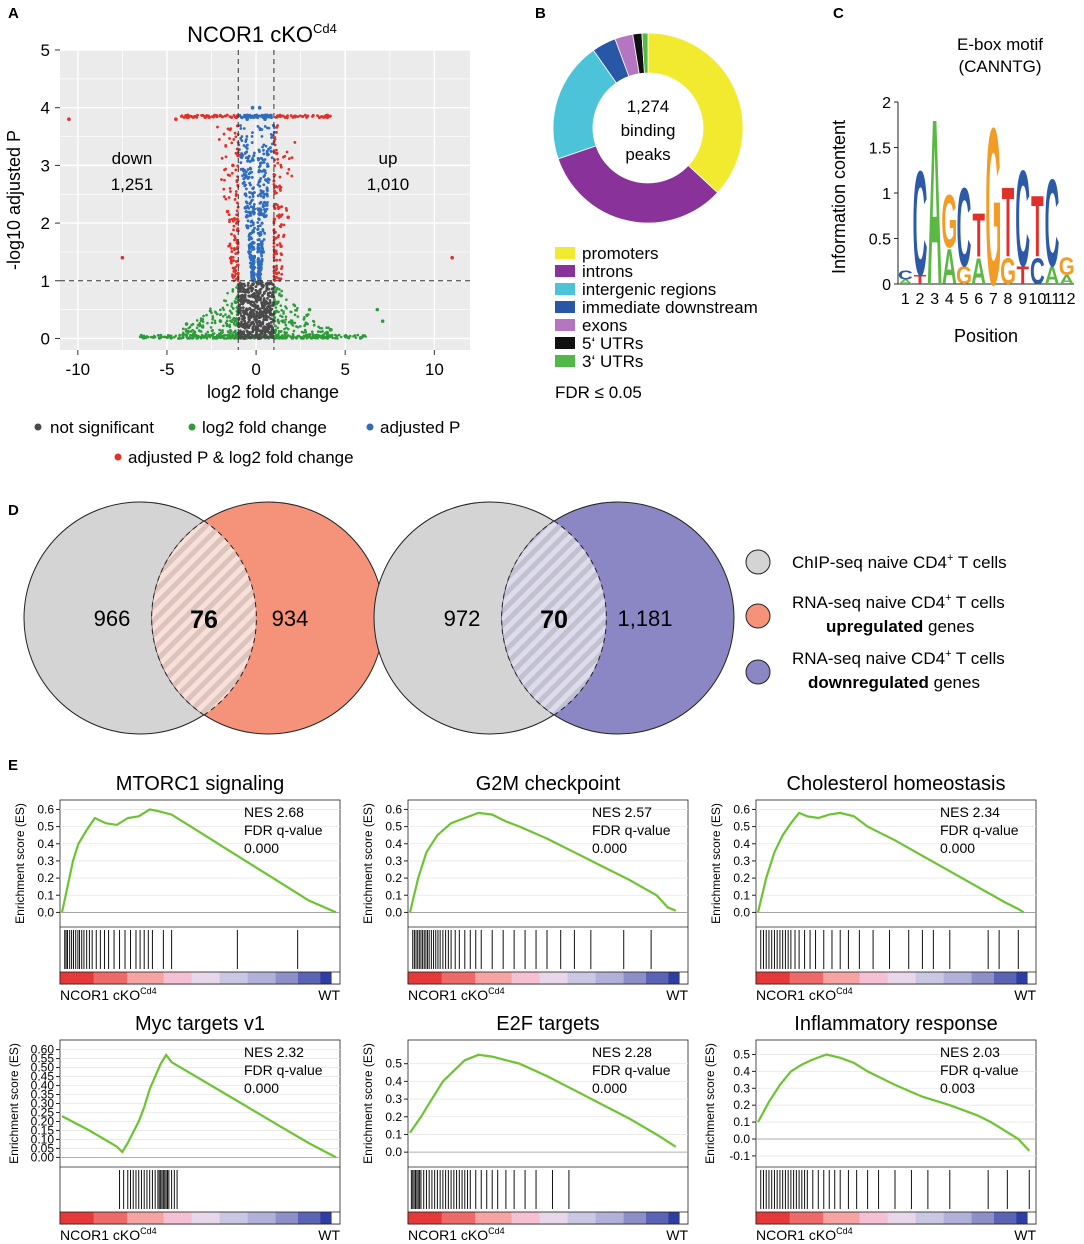 The height and width of the screenshot is (1244, 1084). What do you see at coordinates (166, 369) in the screenshot?
I see `x-tick-label: -5` at bounding box center [166, 369].